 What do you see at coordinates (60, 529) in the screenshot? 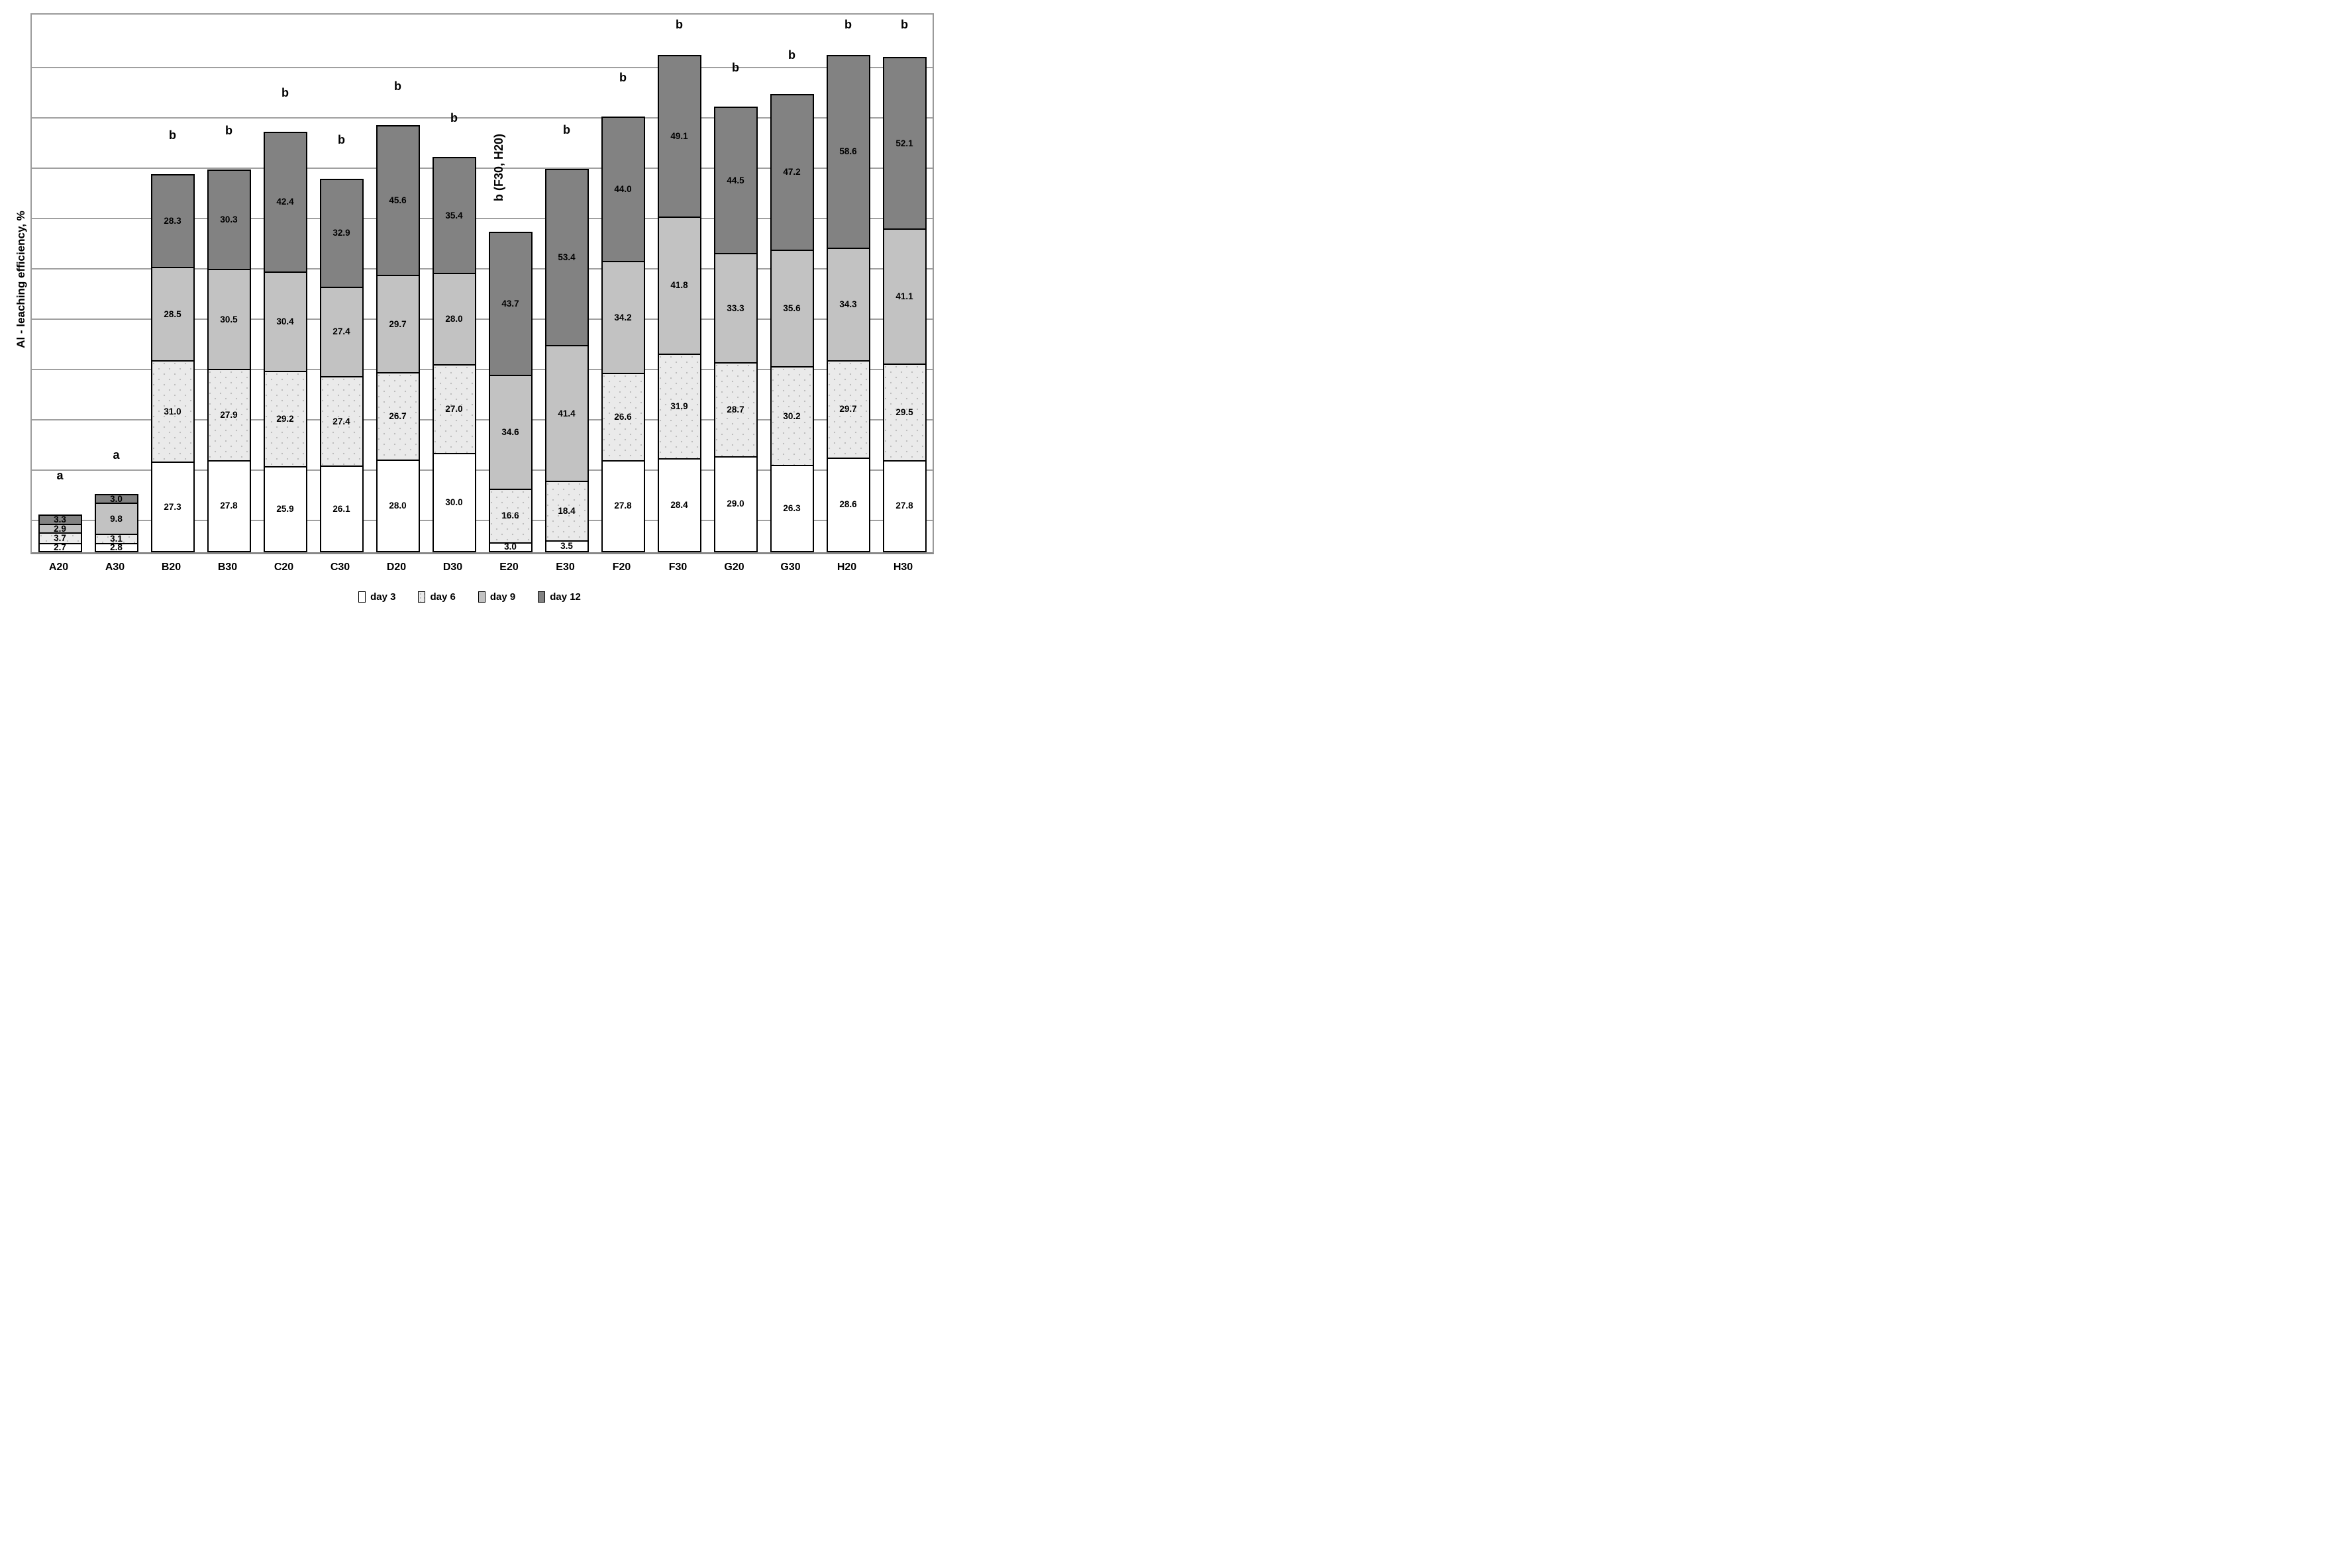
I see `segment-A20-day9: 2.9` at bounding box center [60, 529].